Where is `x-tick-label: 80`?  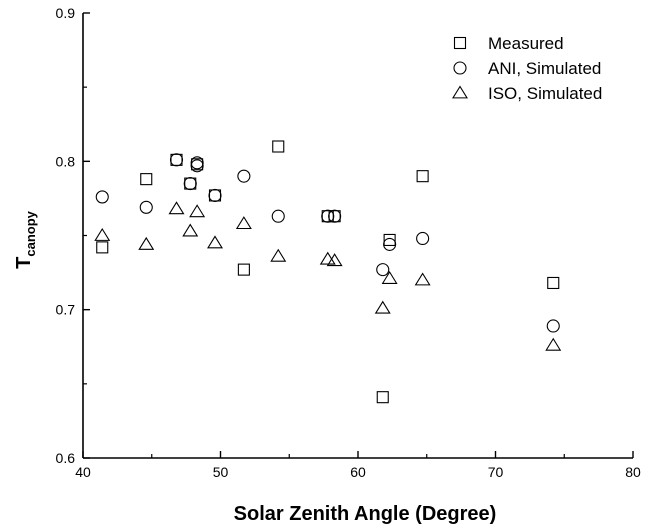 x-tick-label: 80 is located at coordinates (633, 472).